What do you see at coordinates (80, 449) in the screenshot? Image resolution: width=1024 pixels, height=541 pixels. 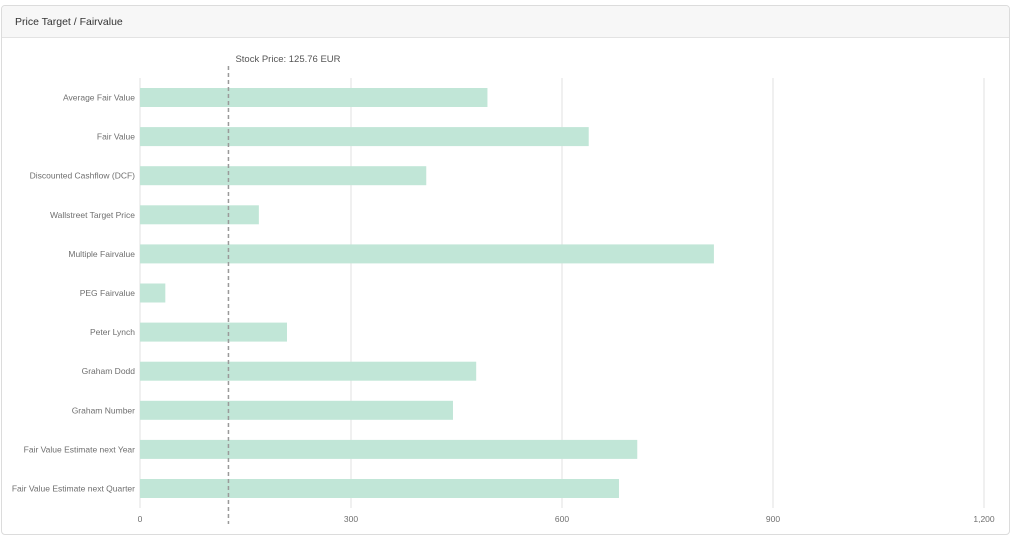 I see `category-label: Fair Value Estimate next Year` at bounding box center [80, 449].